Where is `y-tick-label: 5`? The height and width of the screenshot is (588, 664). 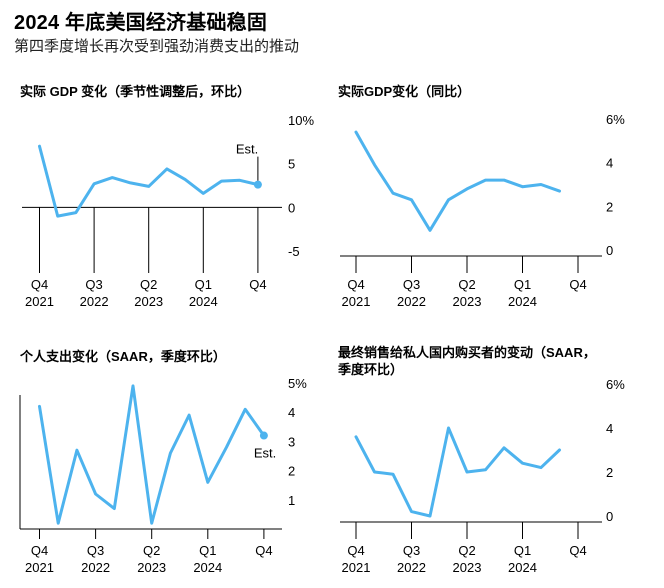 y-tick-label: 5 is located at coordinates (291, 164).